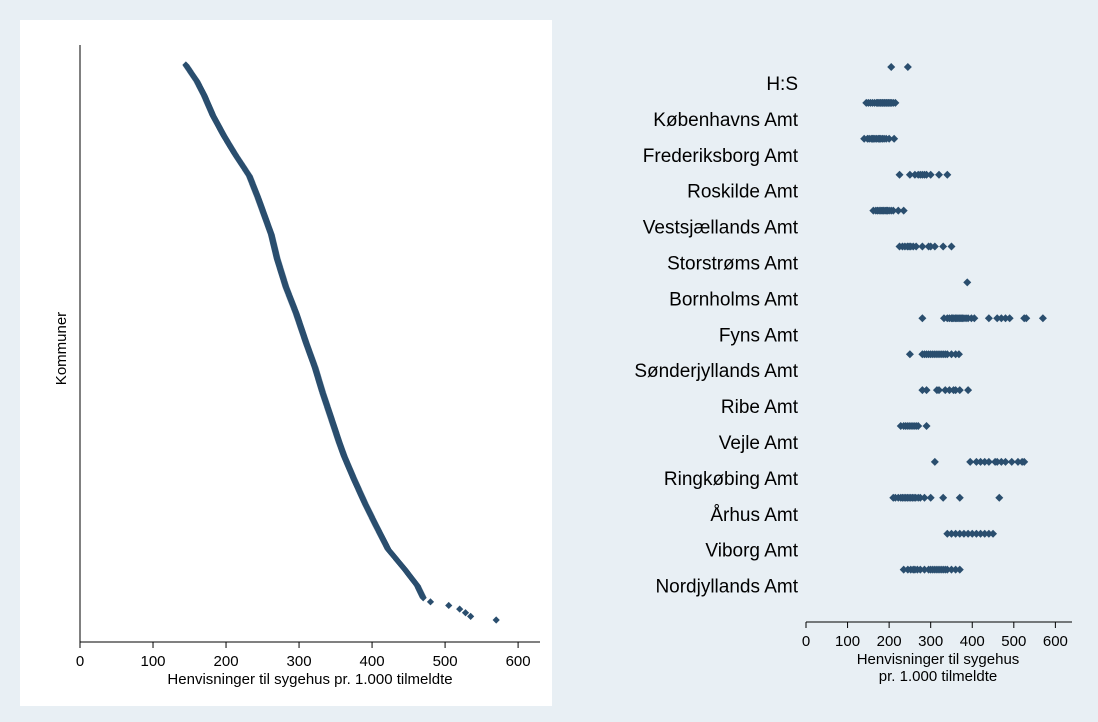  Describe the element at coordinates (299, 661) in the screenshot. I see `left-x-tick-label: 300` at that location.